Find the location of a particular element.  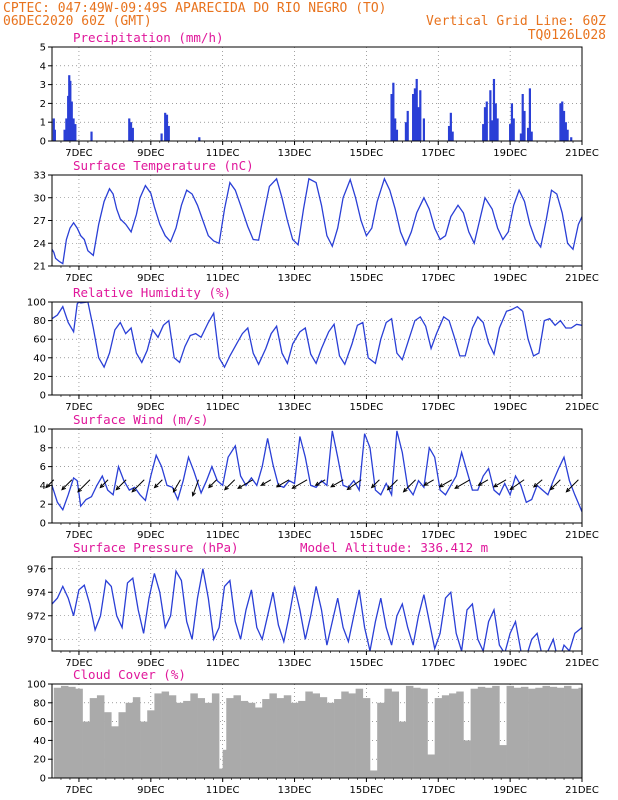

y-tick-label: 1 is located at coordinates (43, 123).